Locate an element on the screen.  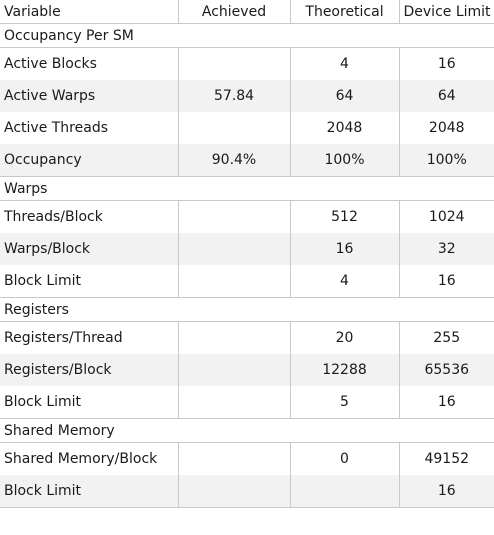
table-row: Block Limit 4 16 is located at coordinates (247, 281).